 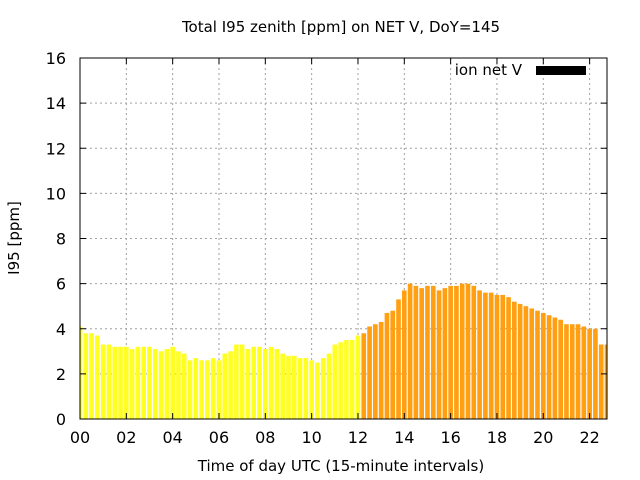 What do you see at coordinates (56, 239) in the screenshot?
I see `y-tick-labels: 0 2 4 6 8 10 12 14 16` at bounding box center [56, 239].